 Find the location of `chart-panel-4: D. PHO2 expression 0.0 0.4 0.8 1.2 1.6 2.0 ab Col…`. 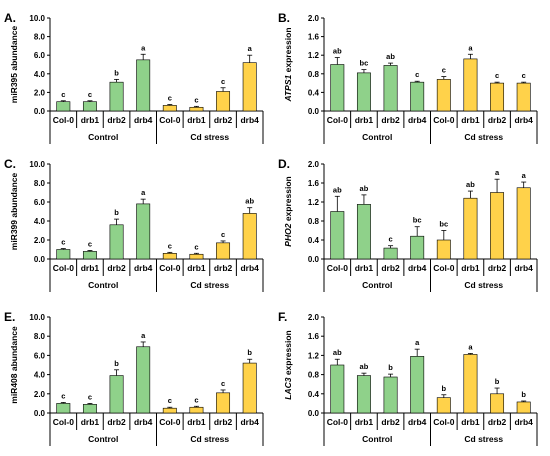

chart-panel-4: D. PHO2 expression 0.0 0.4 0.8 1.2 1.6 2.0 ab Col… is located at coordinates (408, 224).